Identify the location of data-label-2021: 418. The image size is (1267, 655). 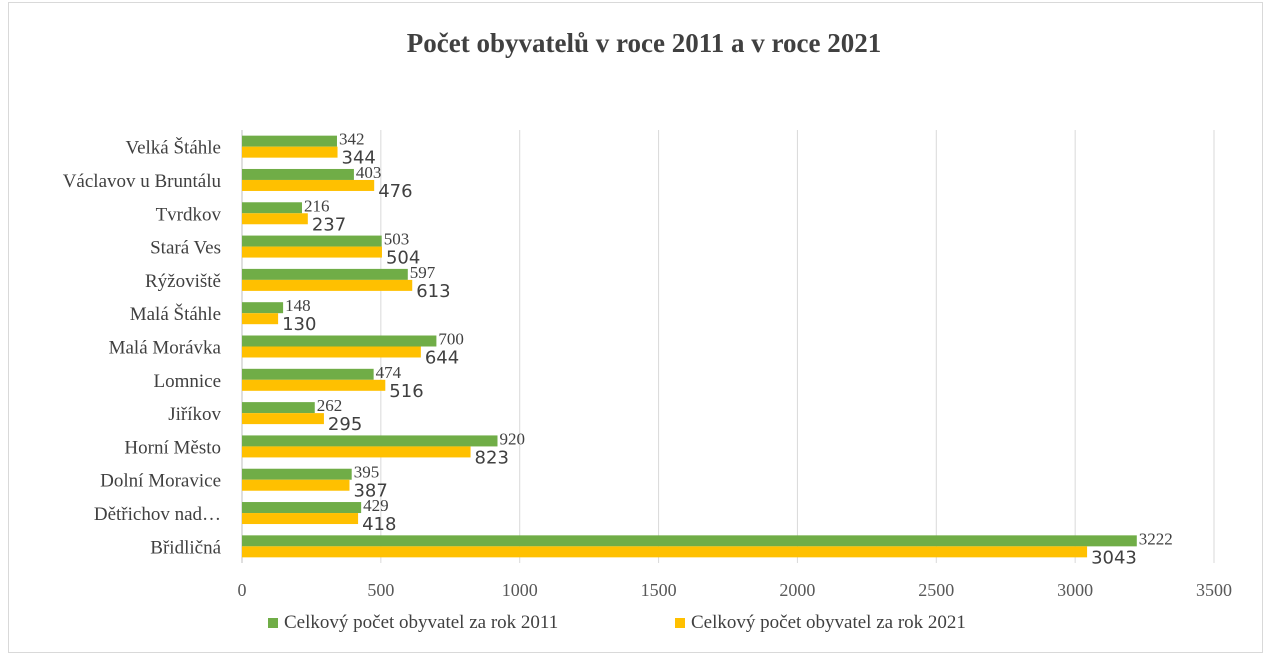
(379, 524).